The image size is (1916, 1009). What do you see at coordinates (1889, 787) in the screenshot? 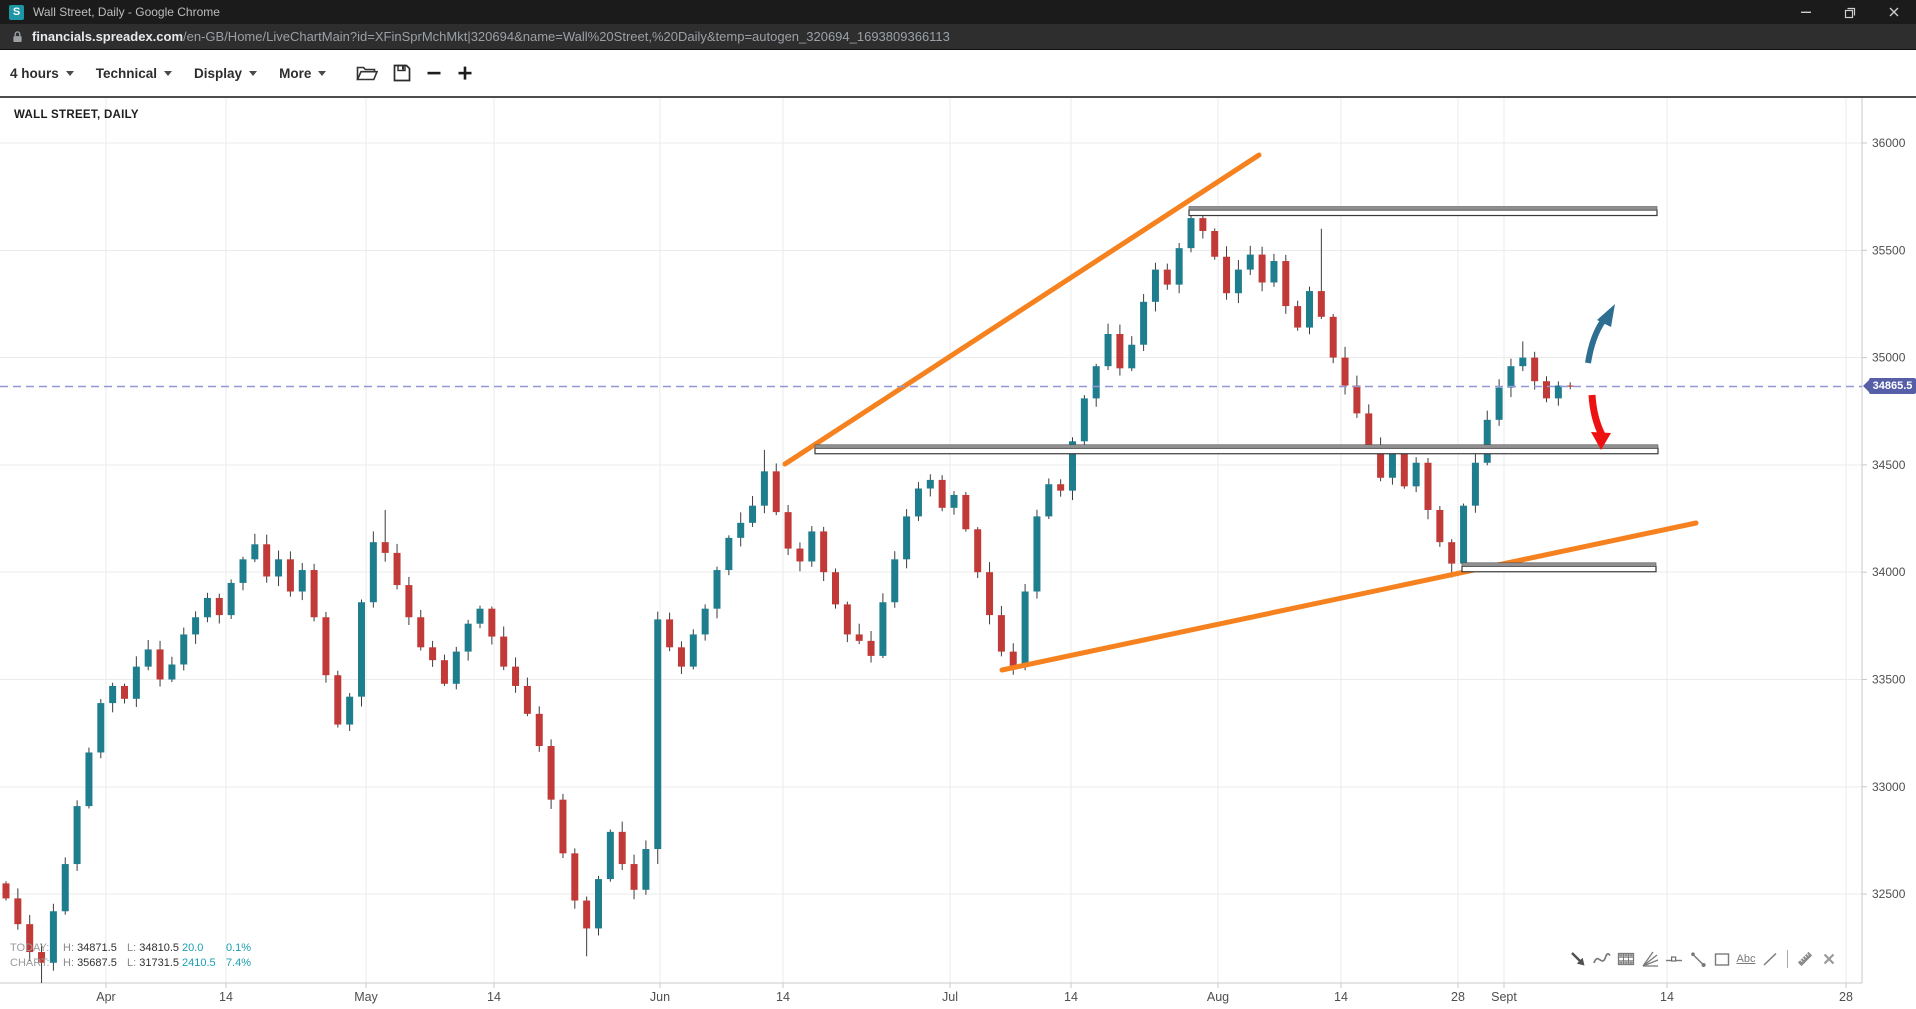
I see `svg-text: 33000` at bounding box center [1889, 787].